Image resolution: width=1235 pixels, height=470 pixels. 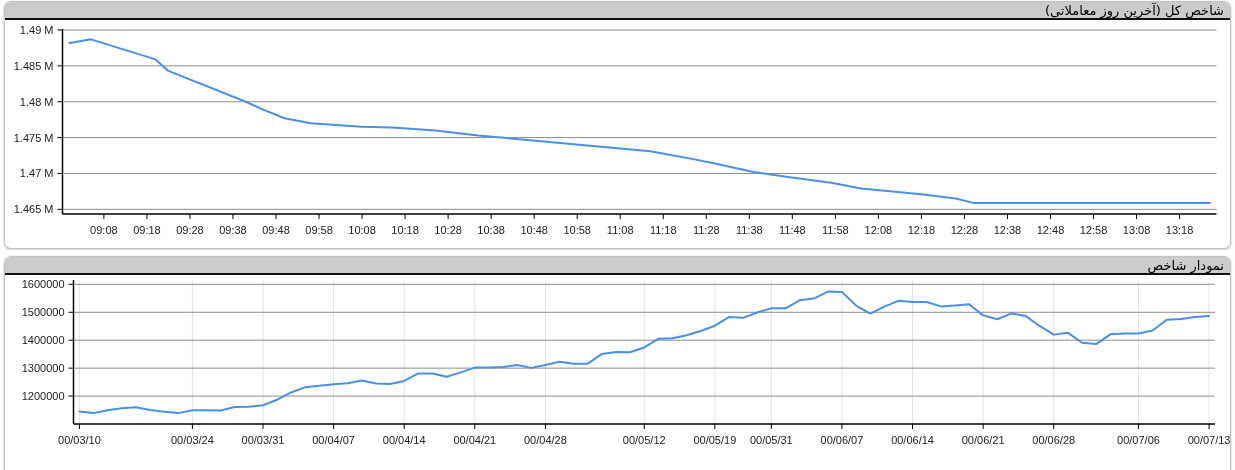 What do you see at coordinates (475, 440) in the screenshot?
I see `x-tick-label: 00/04/21` at bounding box center [475, 440].